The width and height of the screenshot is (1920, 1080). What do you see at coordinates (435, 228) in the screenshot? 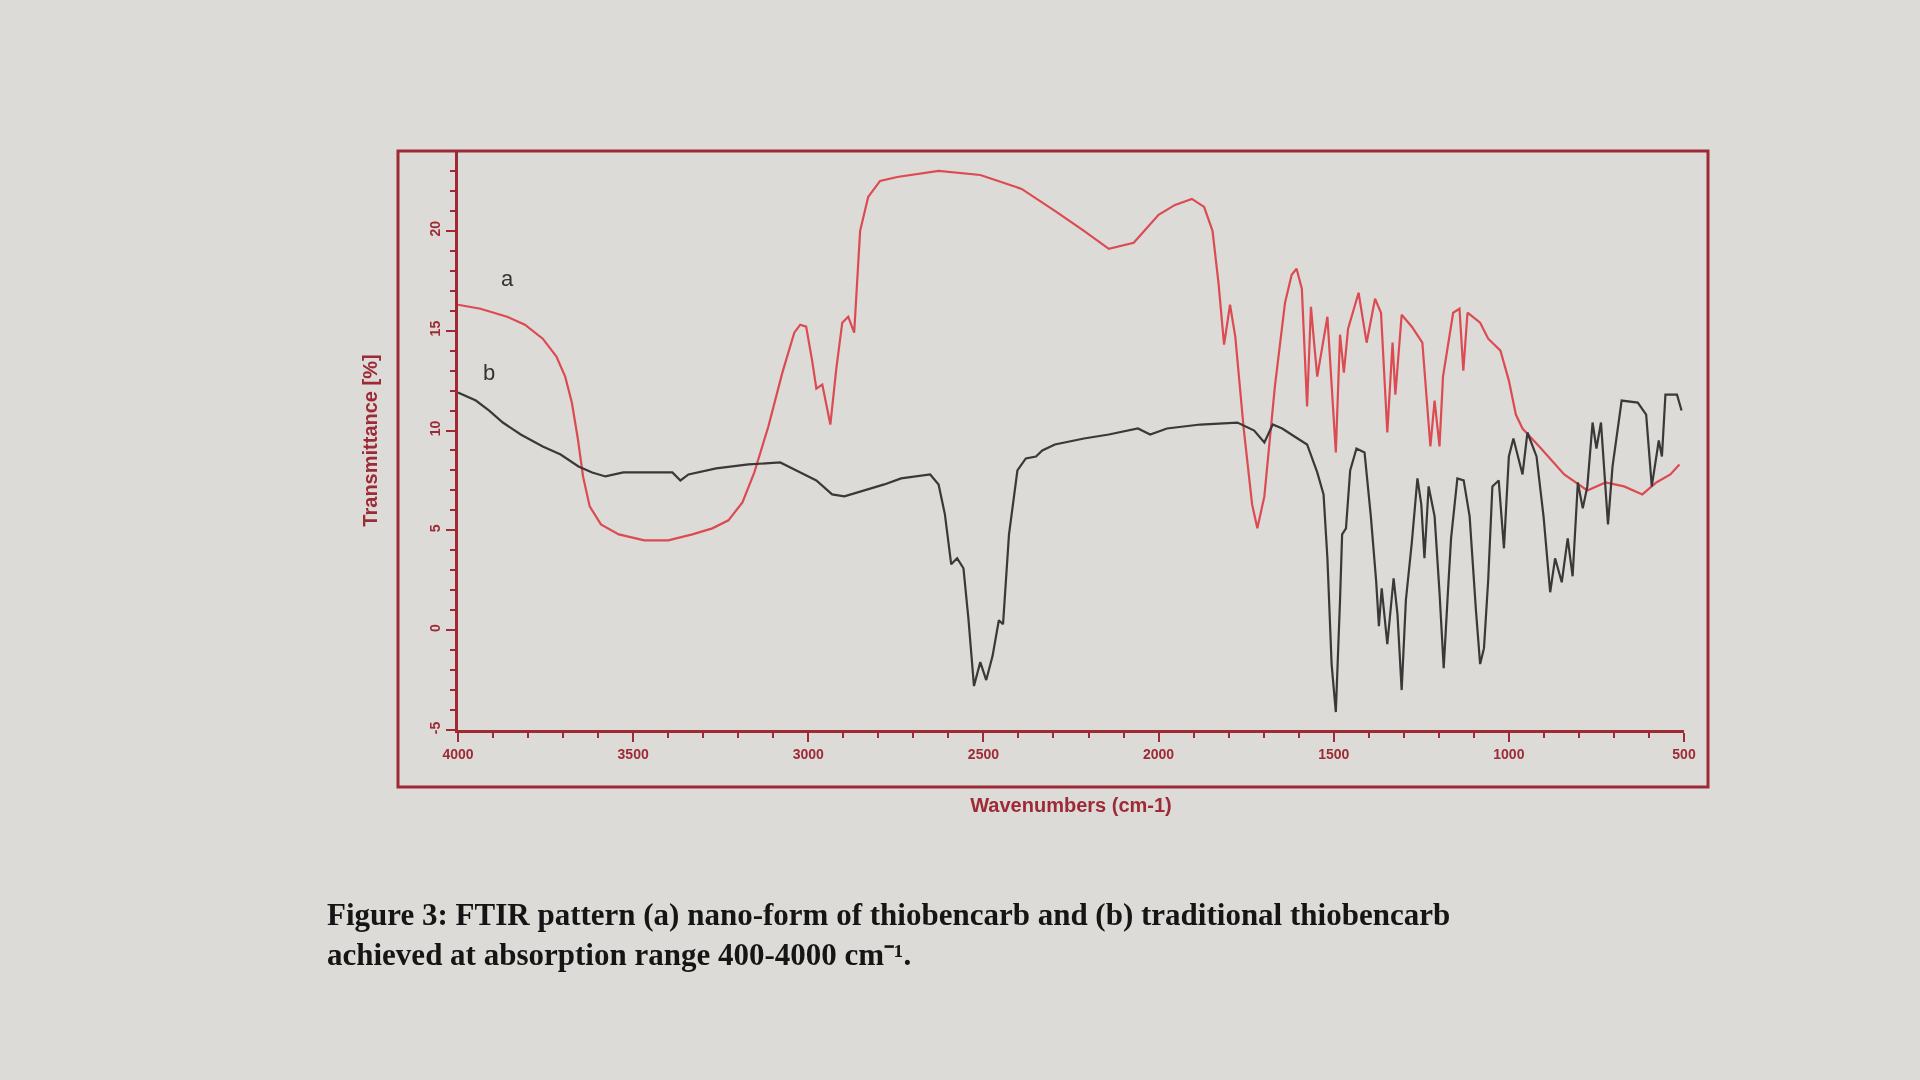
I see `y-tick-label: 20` at bounding box center [435, 228].